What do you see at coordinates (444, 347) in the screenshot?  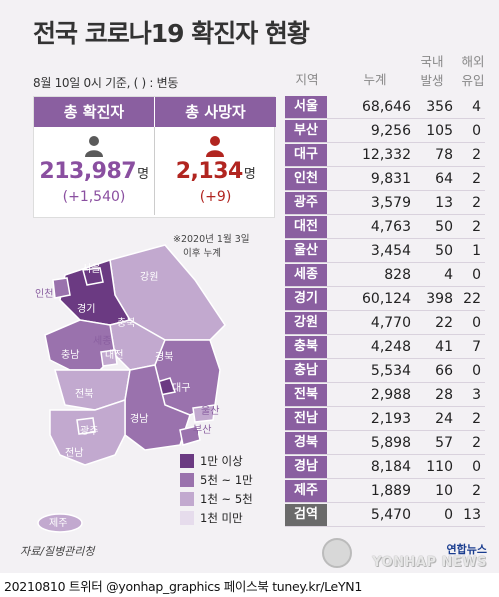 I see `local-cell: 41` at bounding box center [444, 347].